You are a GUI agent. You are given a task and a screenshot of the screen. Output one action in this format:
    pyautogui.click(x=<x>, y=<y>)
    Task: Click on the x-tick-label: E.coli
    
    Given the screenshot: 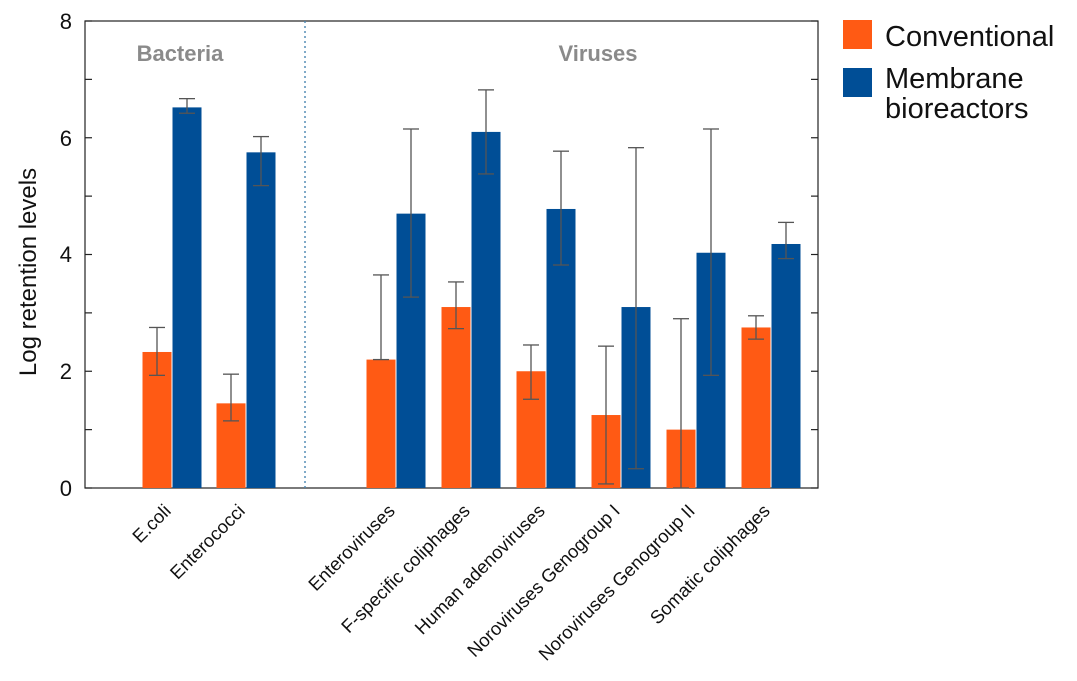 What is the action you would take?
    pyautogui.click(x=151, y=523)
    